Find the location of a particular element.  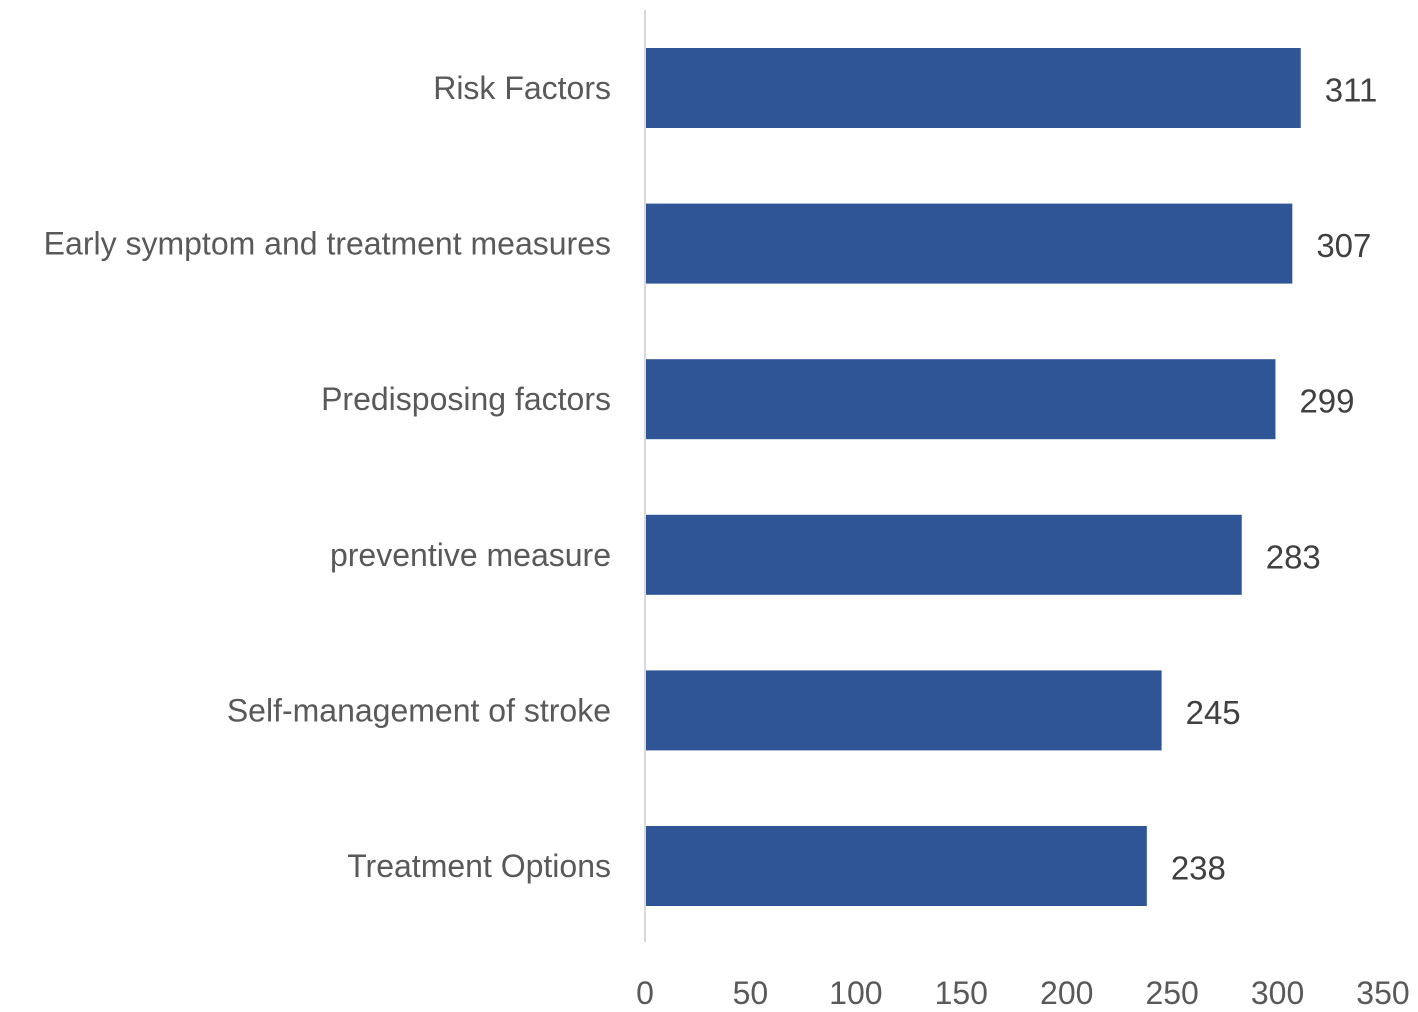

data-labels-group: 311 307 299 283 245 238 is located at coordinates (1274, 479).